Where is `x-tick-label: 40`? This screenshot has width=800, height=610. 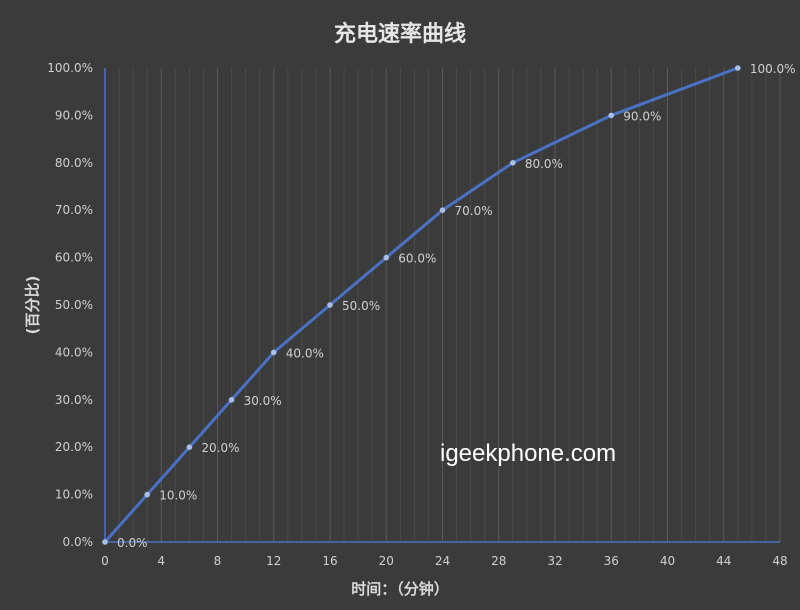 x-tick-label: 40 is located at coordinates (667, 561).